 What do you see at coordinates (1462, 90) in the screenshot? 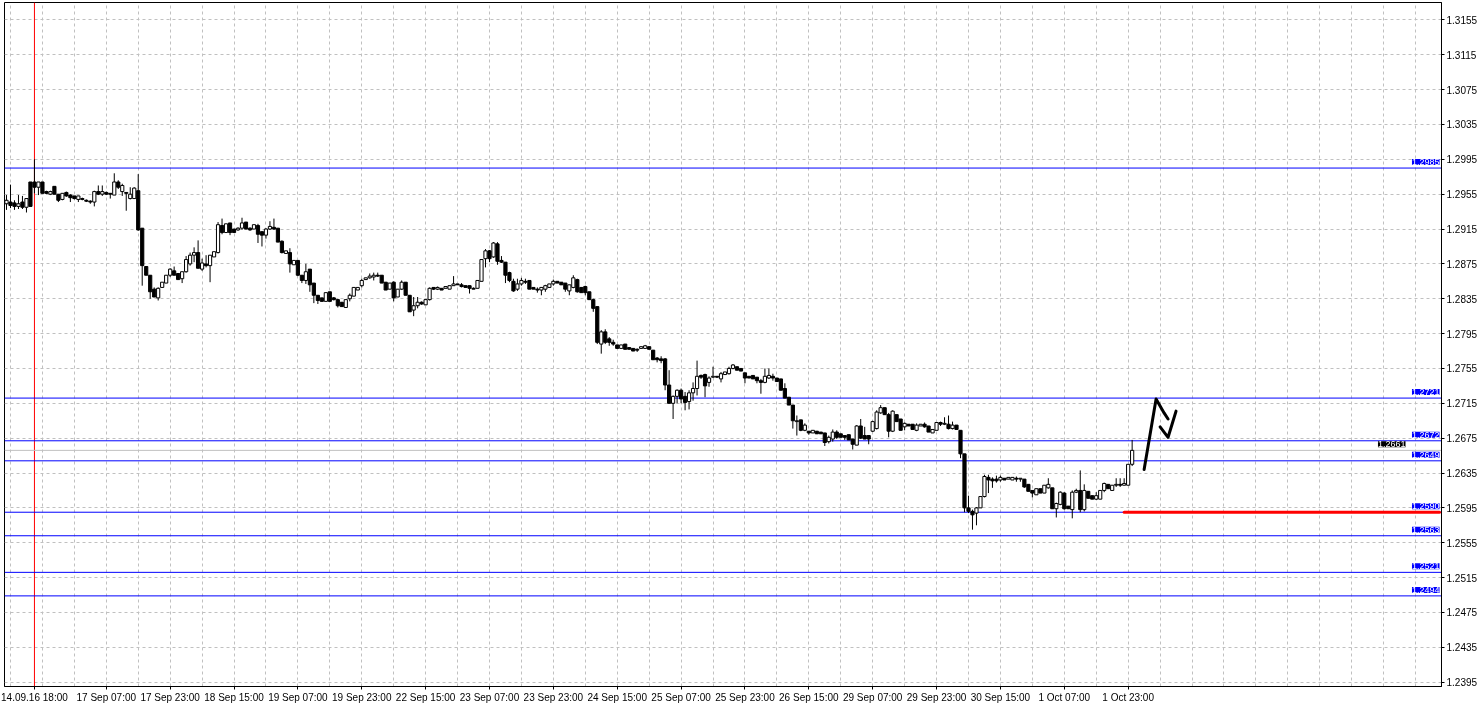
I see `y-tick-label: 1.3075` at bounding box center [1462, 90].